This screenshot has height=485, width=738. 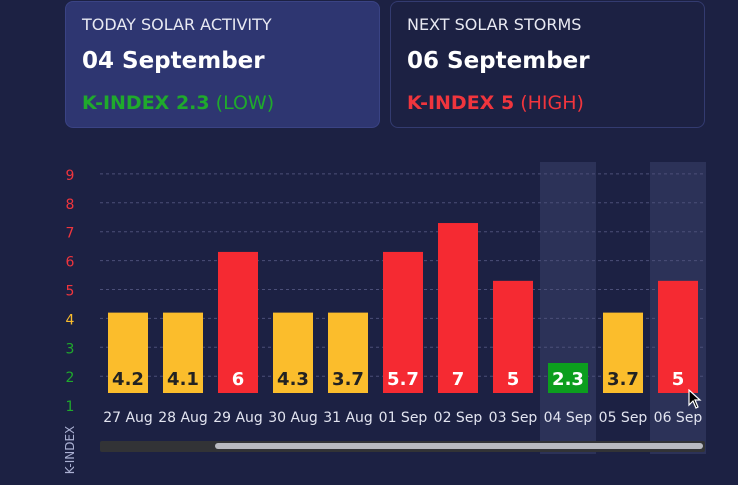 I want to click on bar-value-label: 2.3, so click(x=568, y=379).